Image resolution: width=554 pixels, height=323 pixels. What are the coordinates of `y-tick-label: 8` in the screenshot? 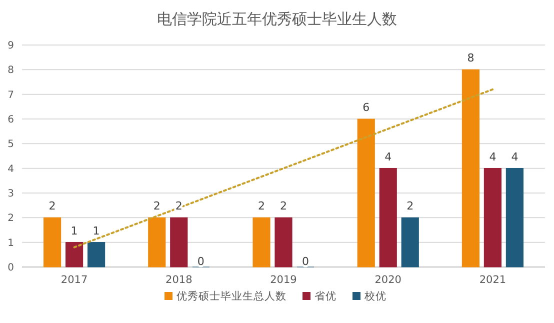 It's located at (11, 70).